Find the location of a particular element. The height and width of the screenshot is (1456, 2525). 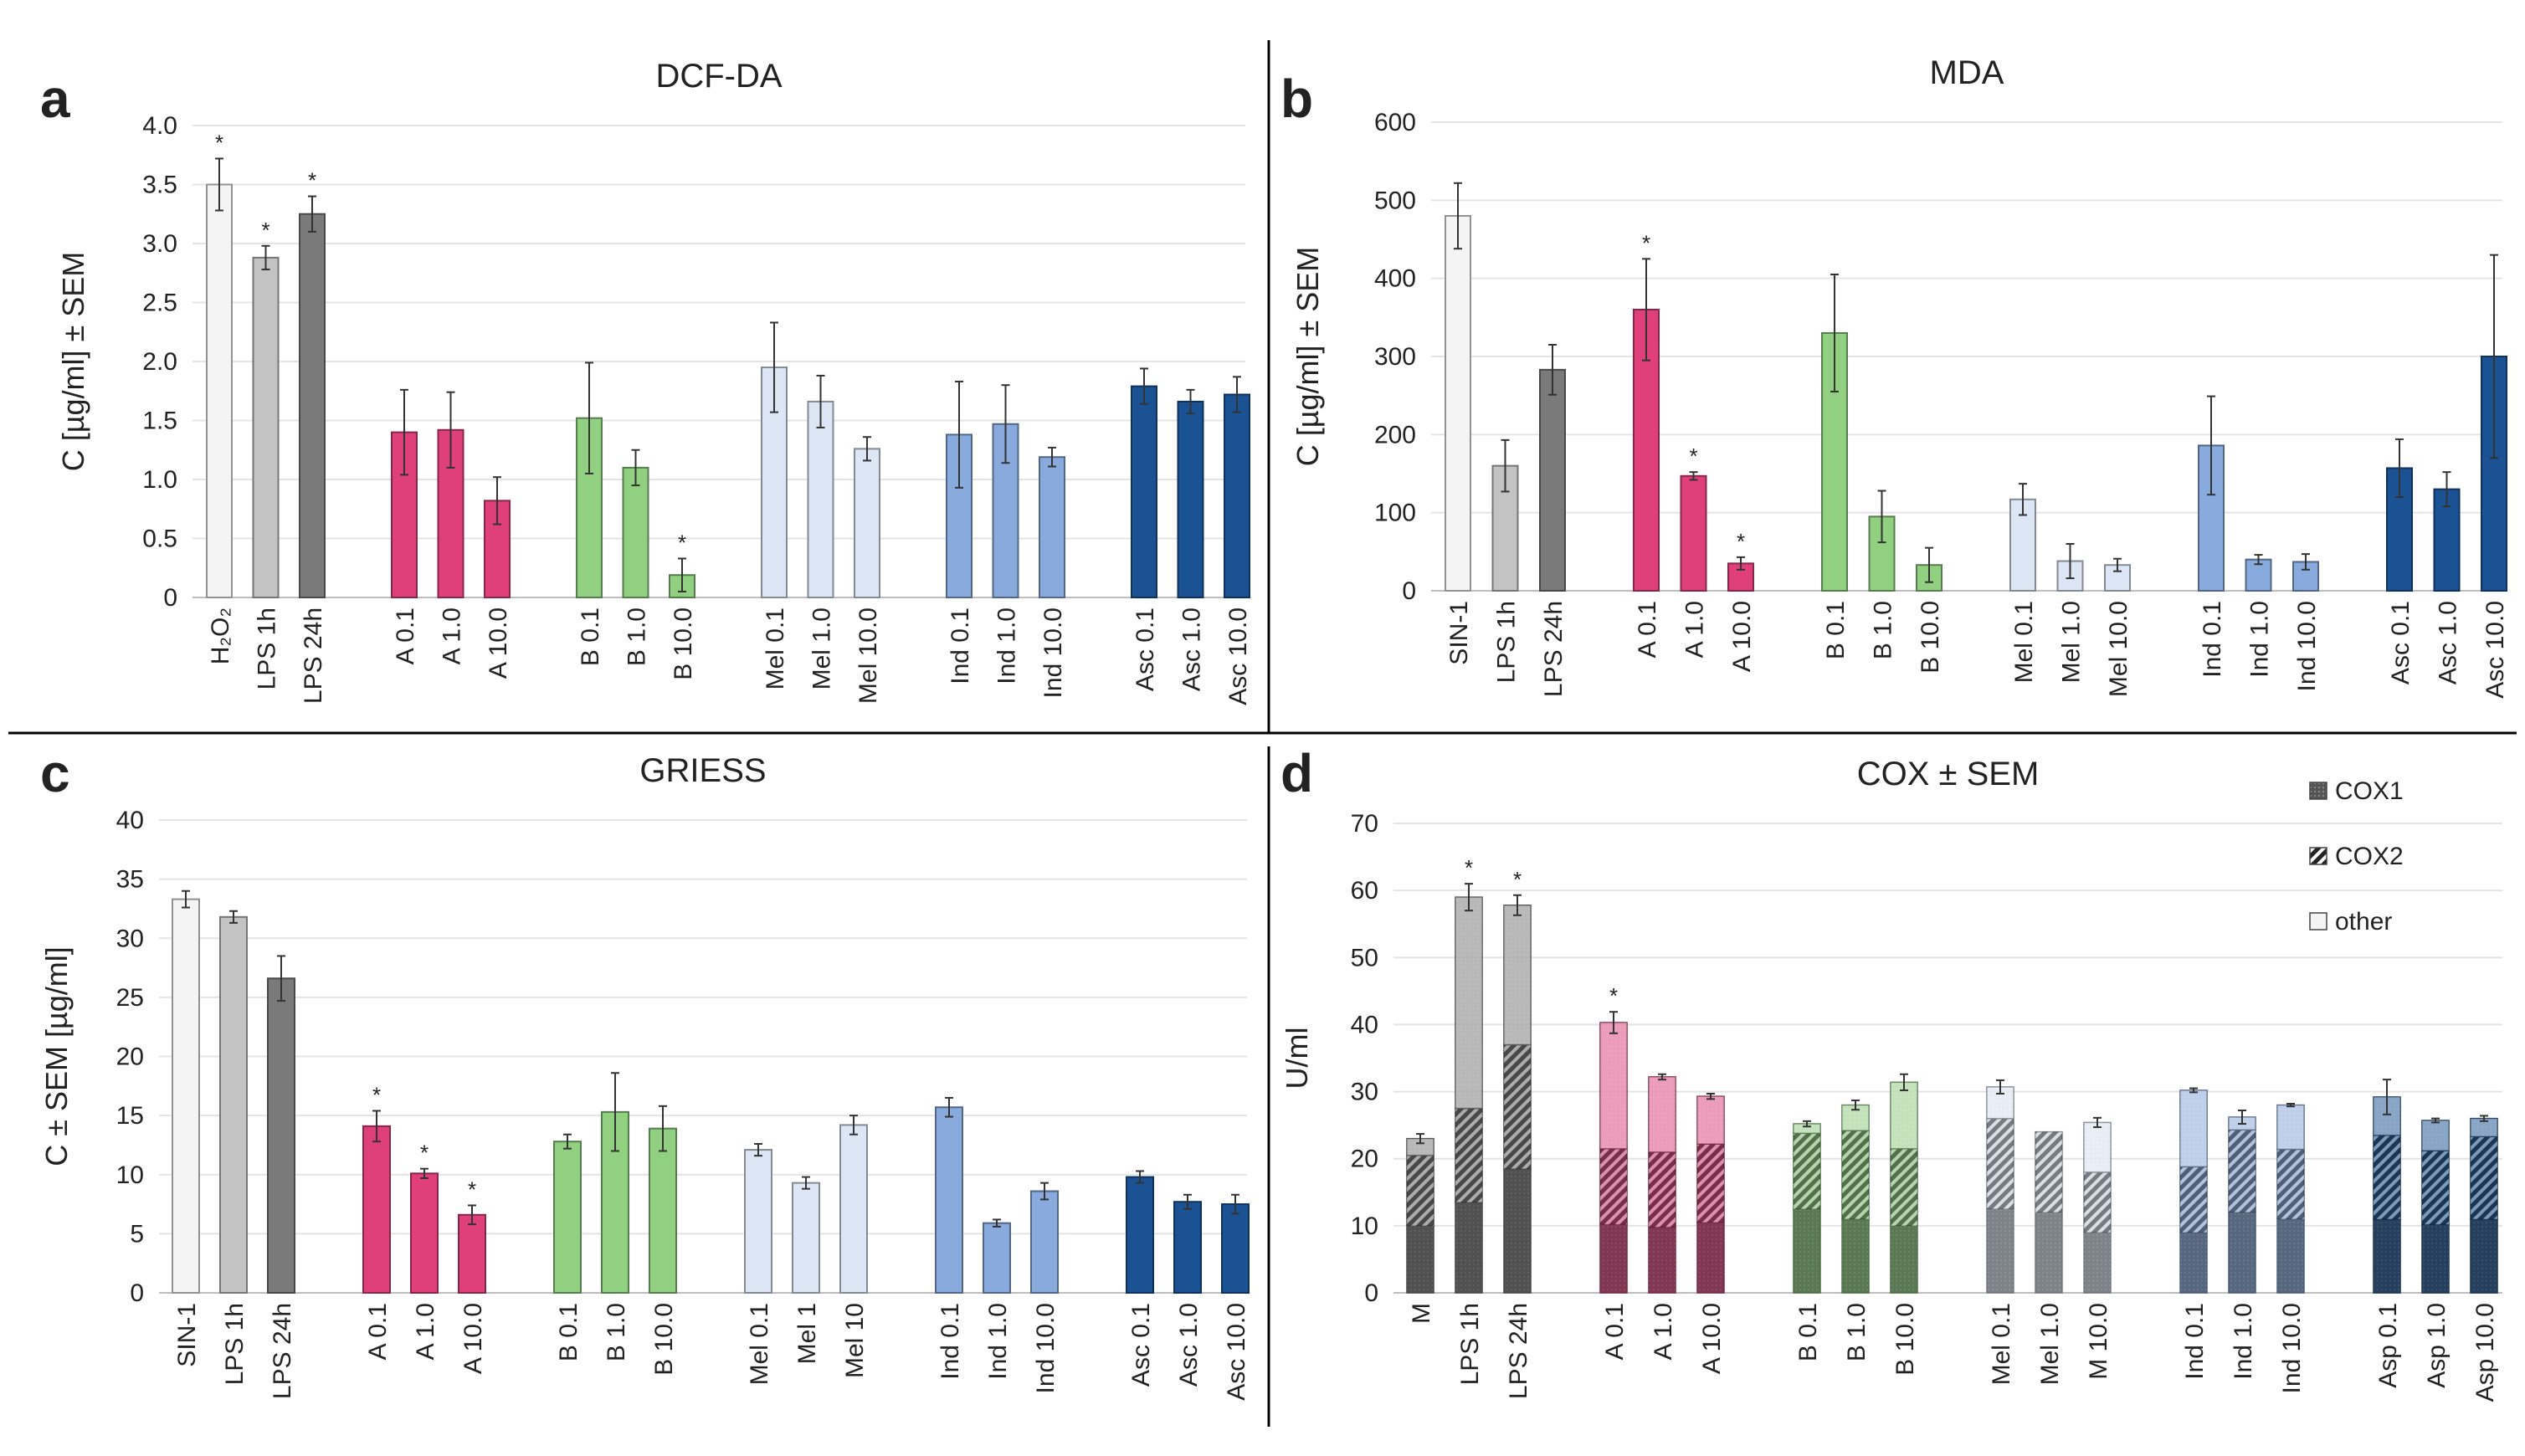

y-tick-label: 2.5 is located at coordinates (159, 303).